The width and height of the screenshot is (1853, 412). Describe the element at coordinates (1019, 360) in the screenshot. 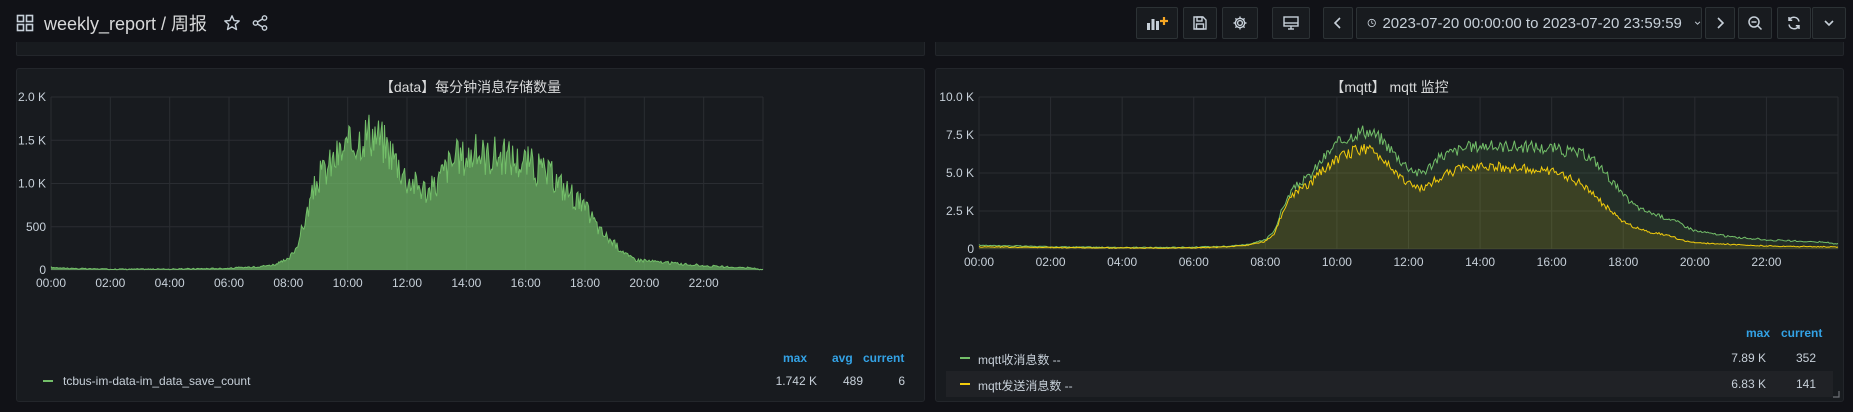

I see `legend-series-name: mqtt收消息数 --` at that location.